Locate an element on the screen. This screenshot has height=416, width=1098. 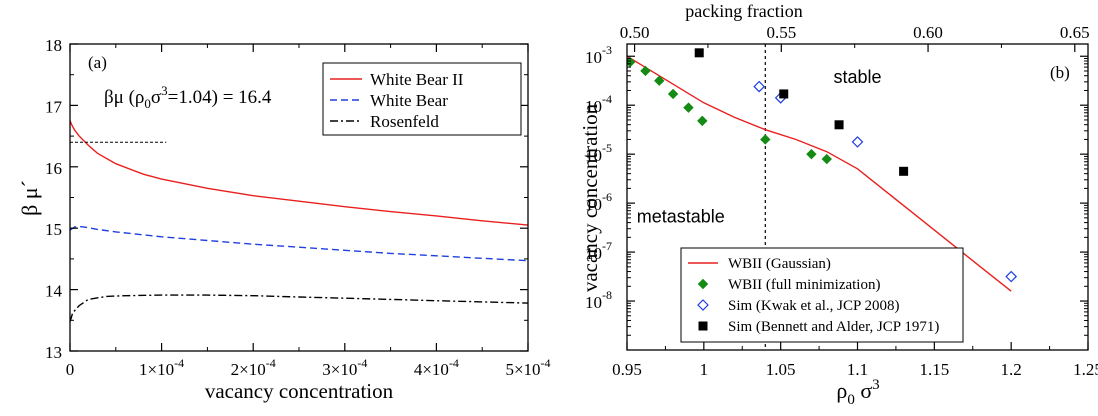
b-x-tick-label: 1.05 is located at coordinates (781, 369).